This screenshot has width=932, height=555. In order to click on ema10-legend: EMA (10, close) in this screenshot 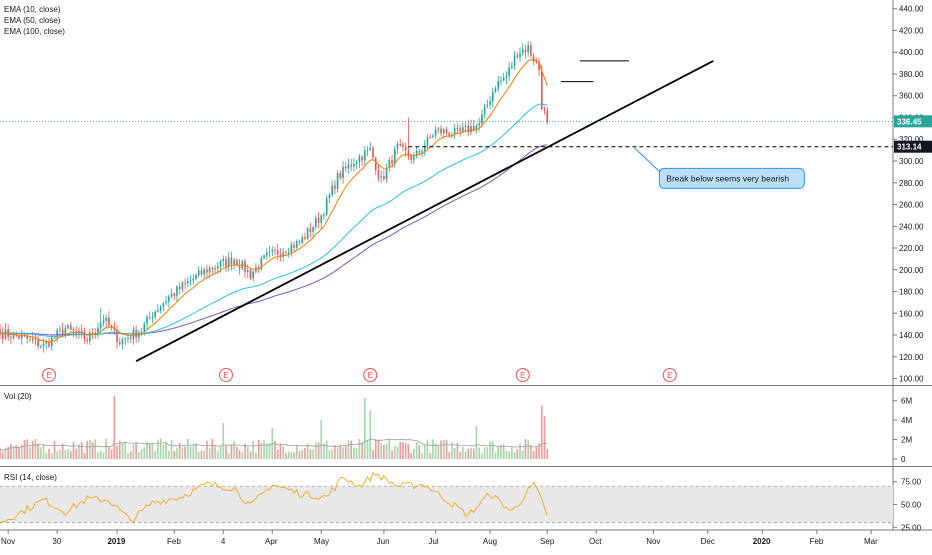, I will do `click(32, 9)`.